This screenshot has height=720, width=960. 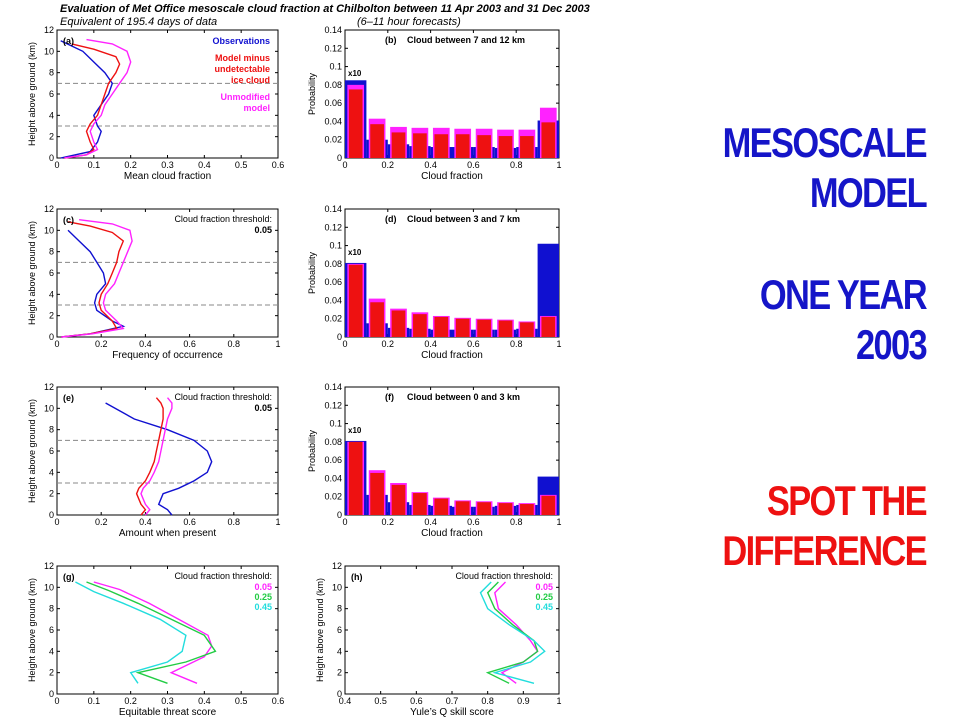 What do you see at coordinates (167, 94) in the screenshot?
I see `panel-a-frame` at bounding box center [167, 94].